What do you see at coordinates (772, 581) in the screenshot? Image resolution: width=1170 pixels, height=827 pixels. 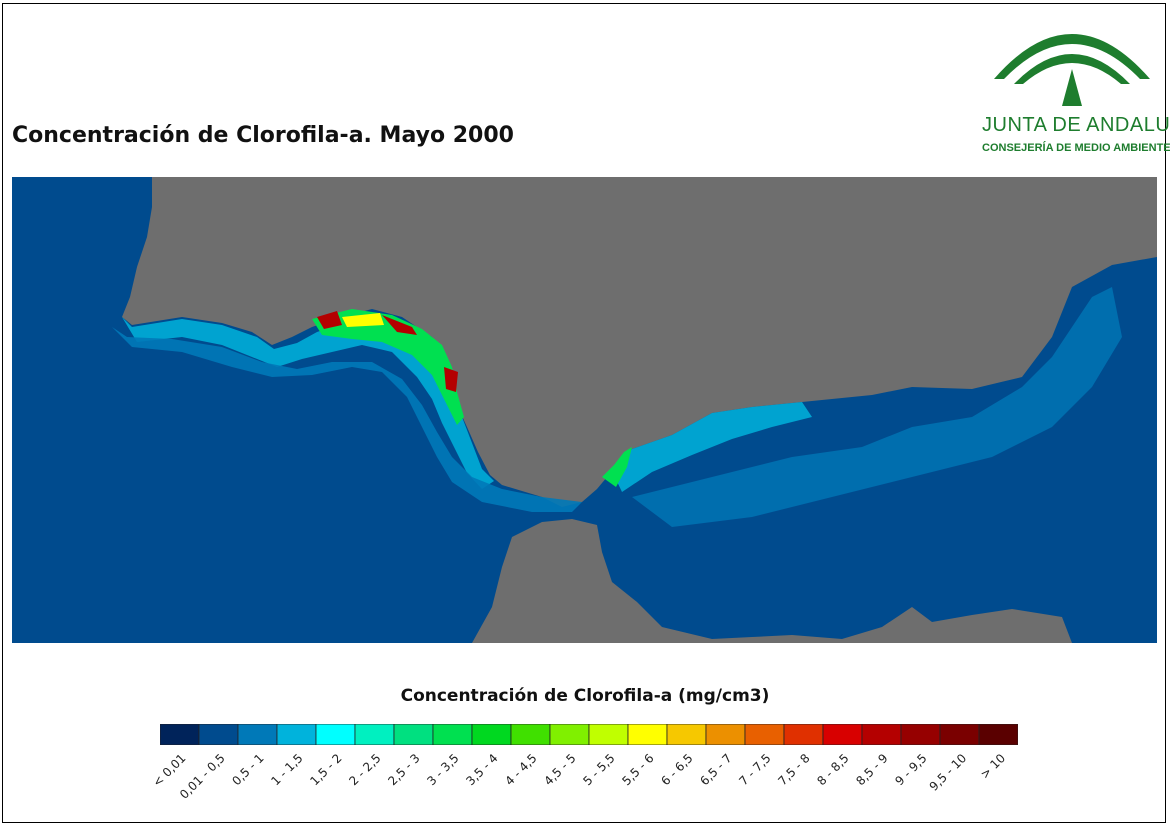 I see `map-land-africa` at bounding box center [772, 581].